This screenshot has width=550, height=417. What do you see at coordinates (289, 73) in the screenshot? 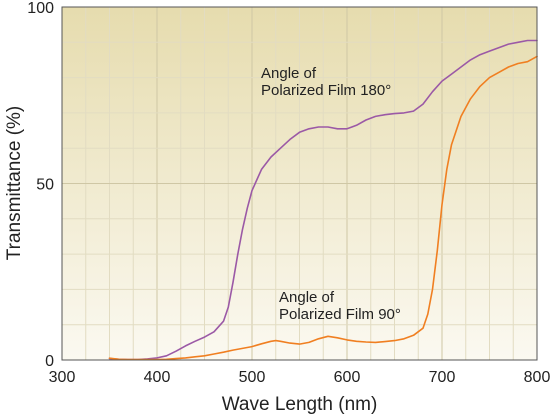
I see `annotation-film-180-line-1: Angle of` at bounding box center [289, 73].